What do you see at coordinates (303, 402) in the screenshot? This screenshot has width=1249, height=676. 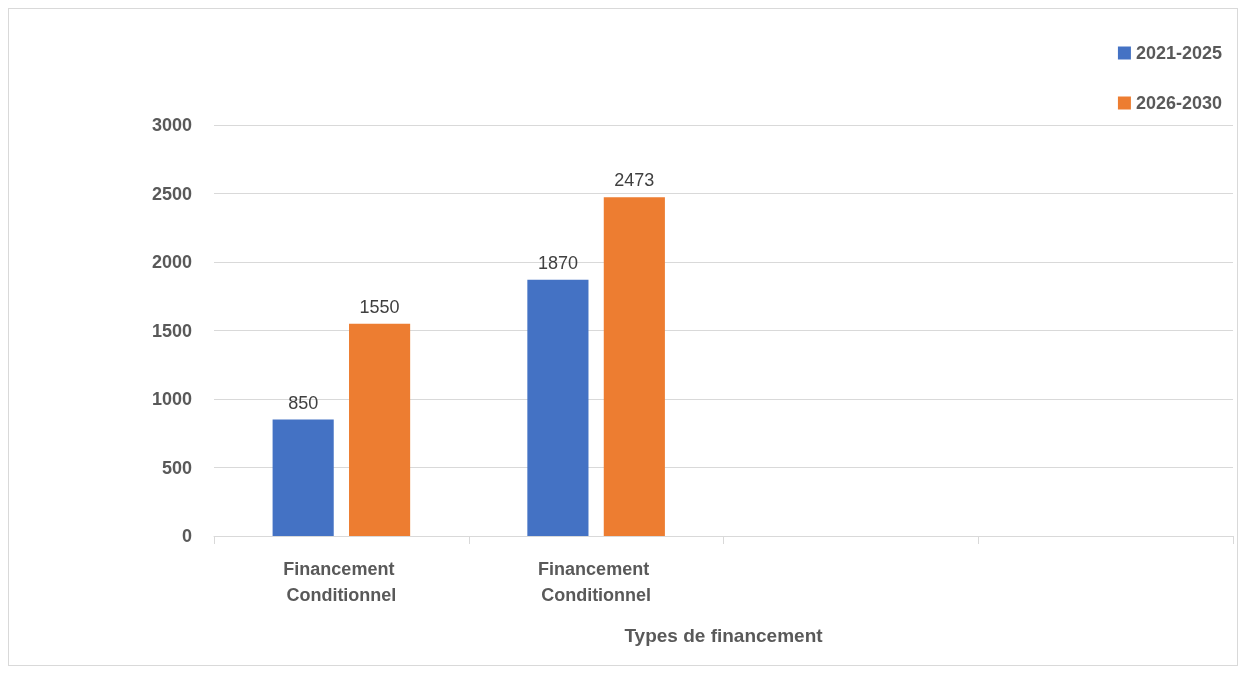 I see `data-label: 850` at bounding box center [303, 402].